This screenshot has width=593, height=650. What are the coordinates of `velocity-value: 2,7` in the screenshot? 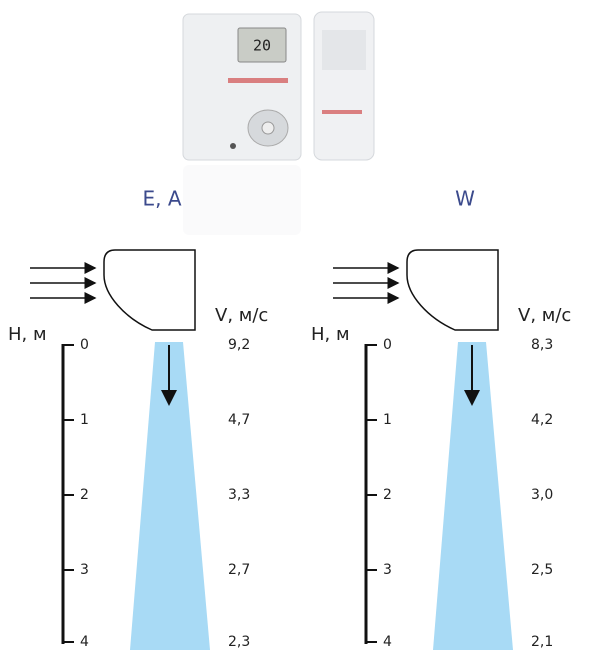 It's located at (239, 570).